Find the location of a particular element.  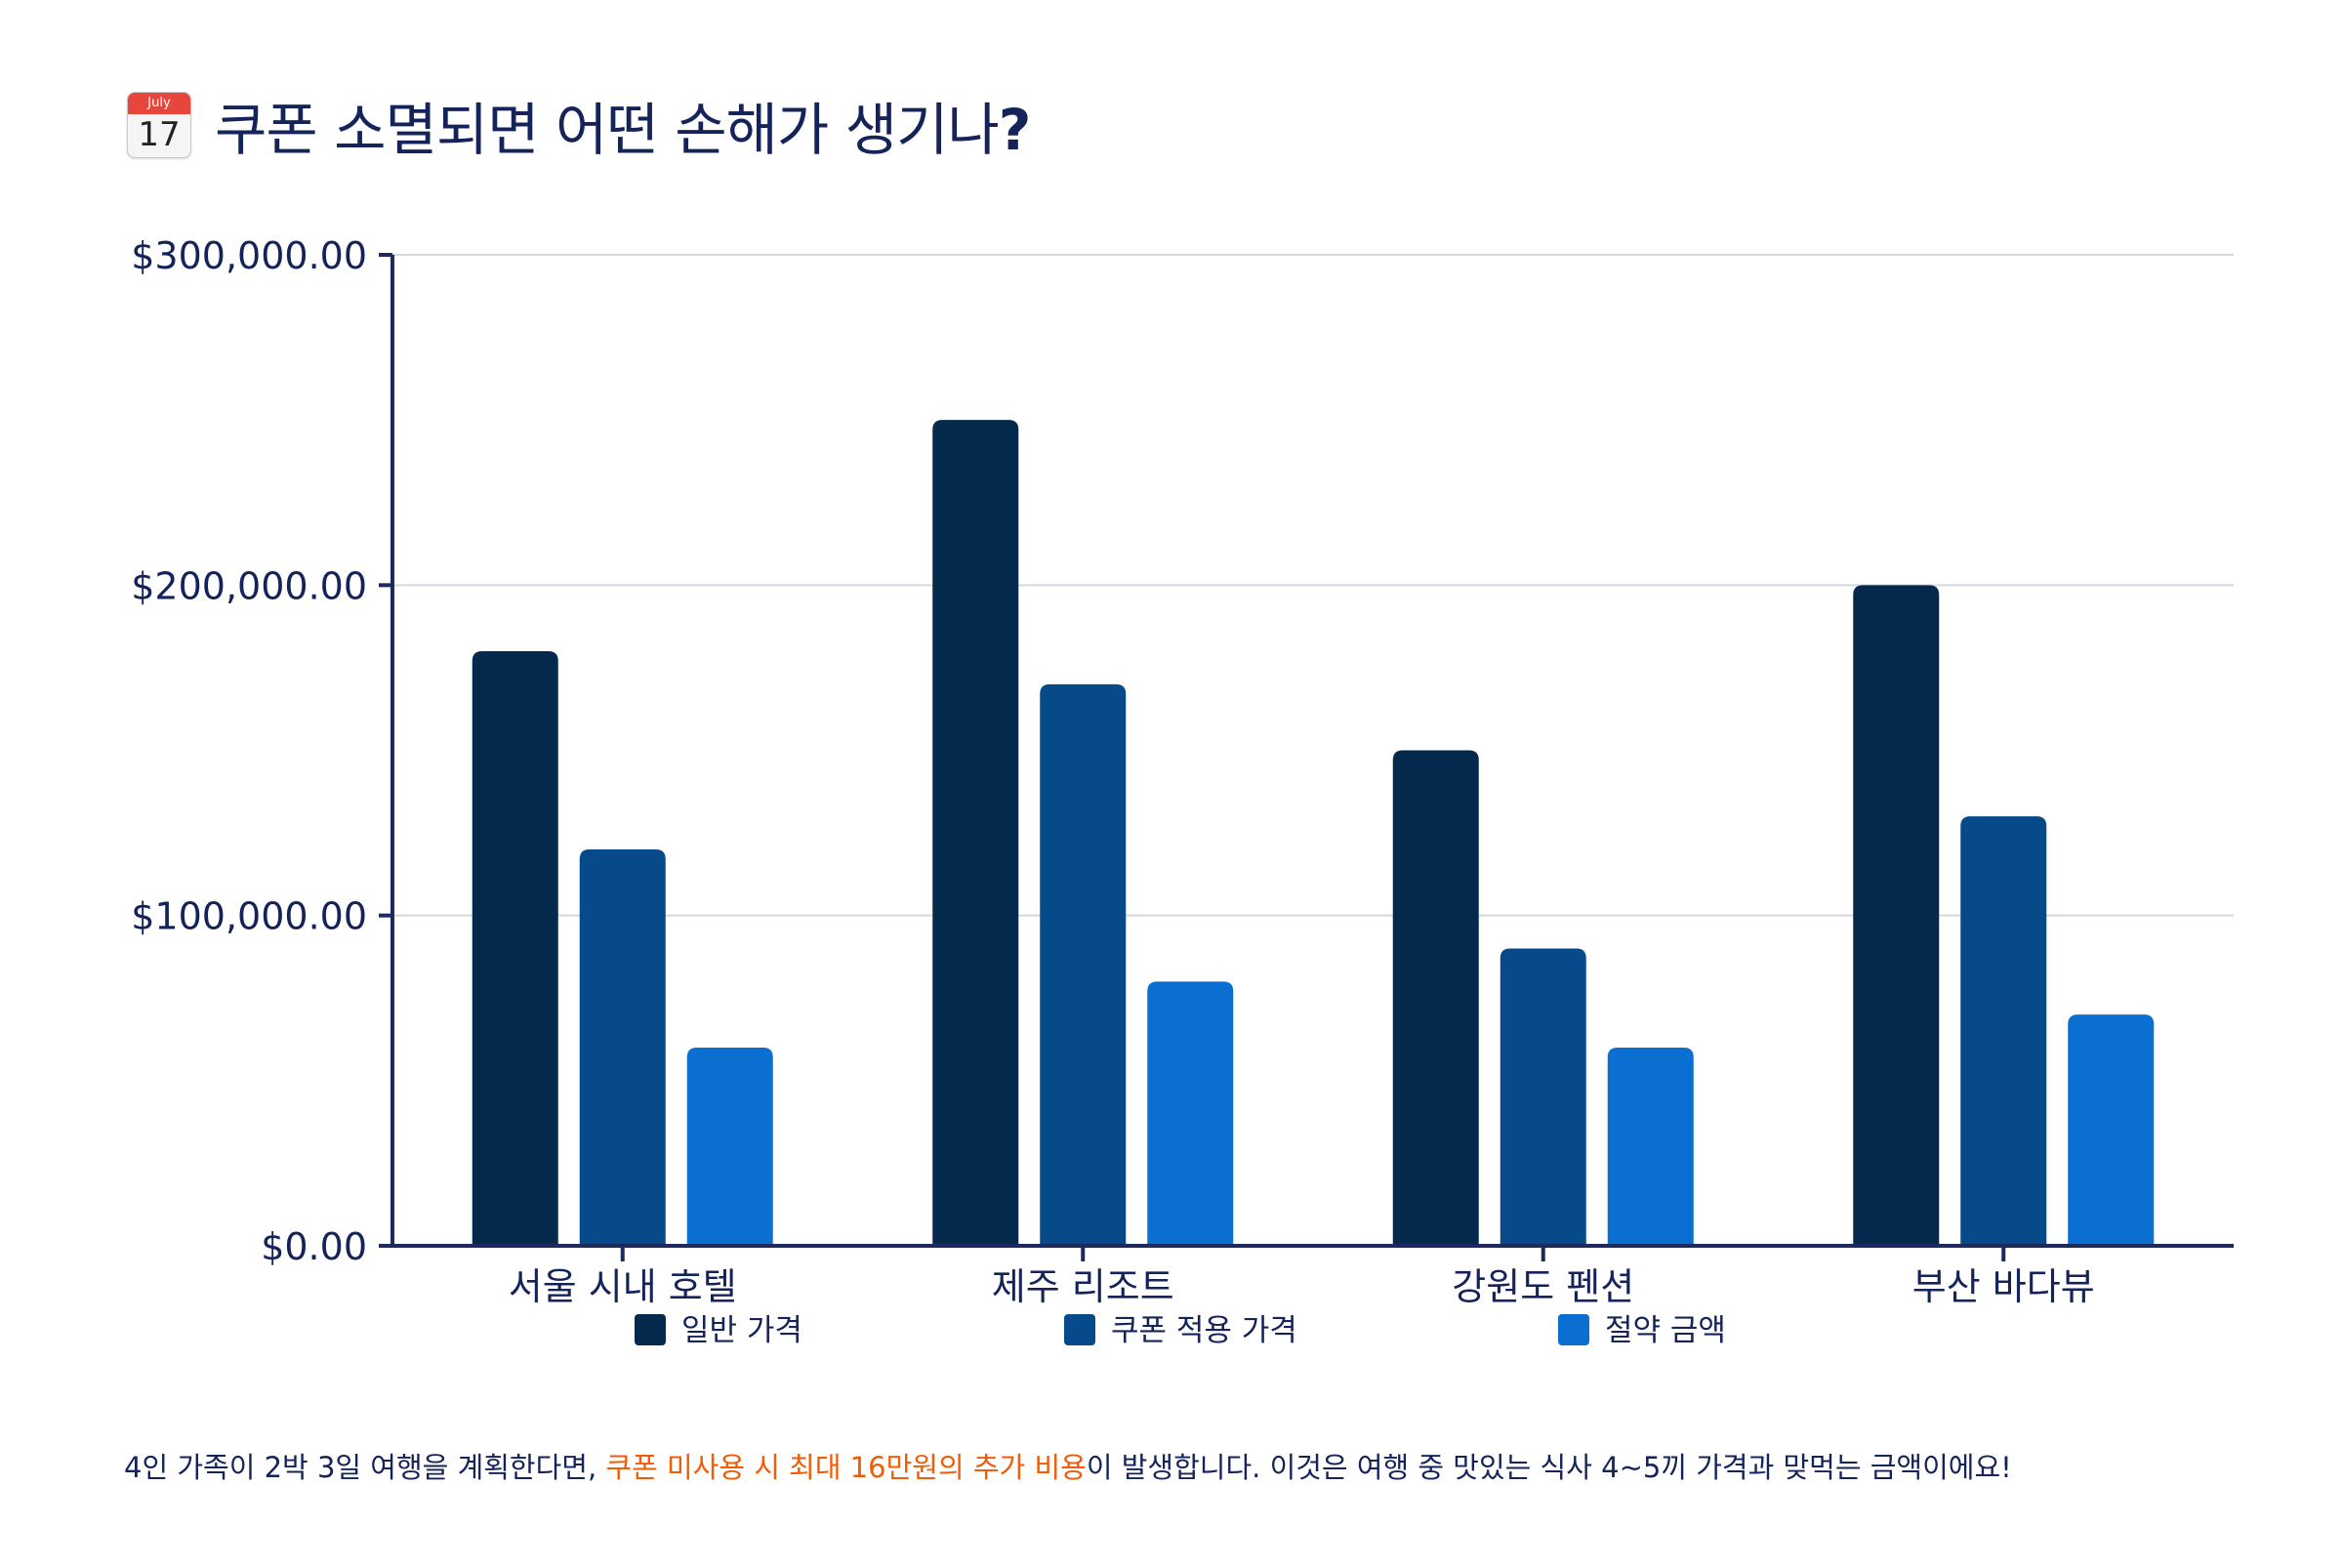

chart-title: July 17 쿠폰 소멸되면 어떤 손해가 생기나? is located at coordinates (579, 125).